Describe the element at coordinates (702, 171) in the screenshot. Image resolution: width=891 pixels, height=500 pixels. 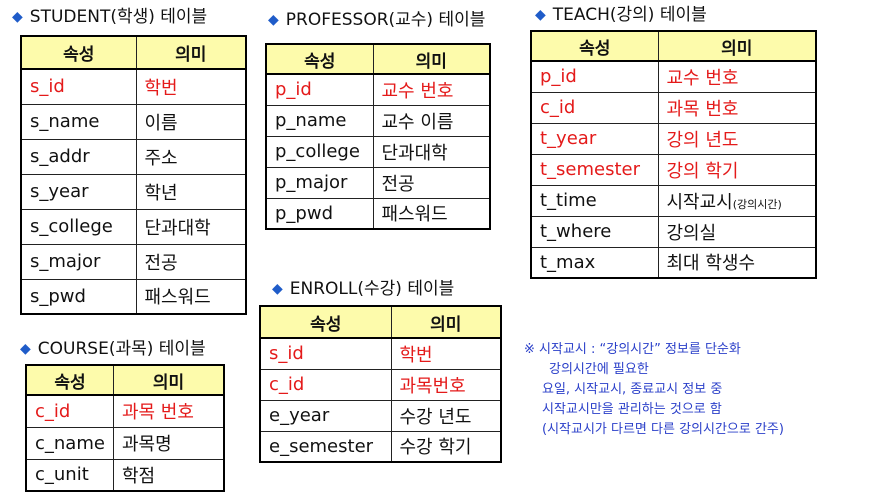
I see `meaning-text: 강의 학기` at that location.